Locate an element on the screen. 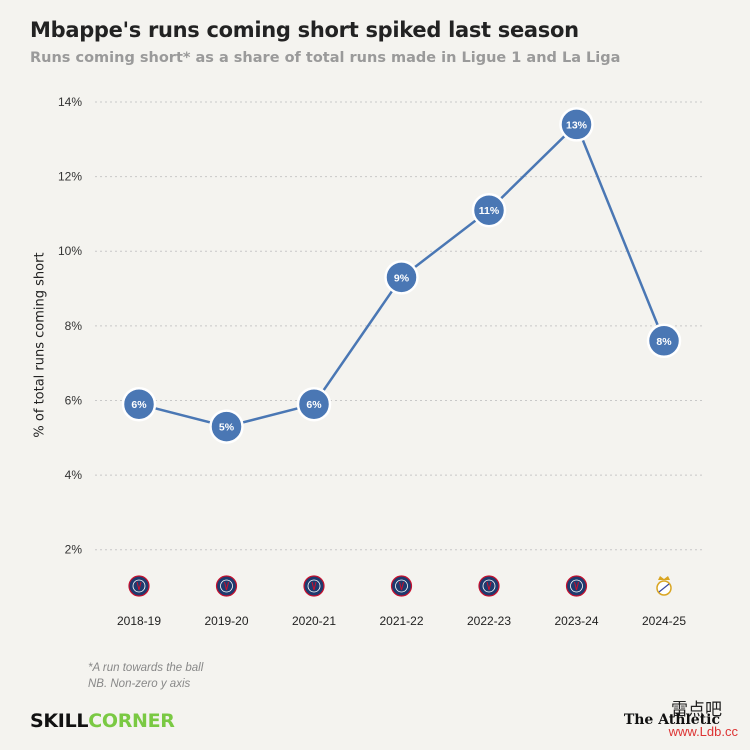 This screenshot has height=750, width=750. club-icons is located at coordinates (400, 586).